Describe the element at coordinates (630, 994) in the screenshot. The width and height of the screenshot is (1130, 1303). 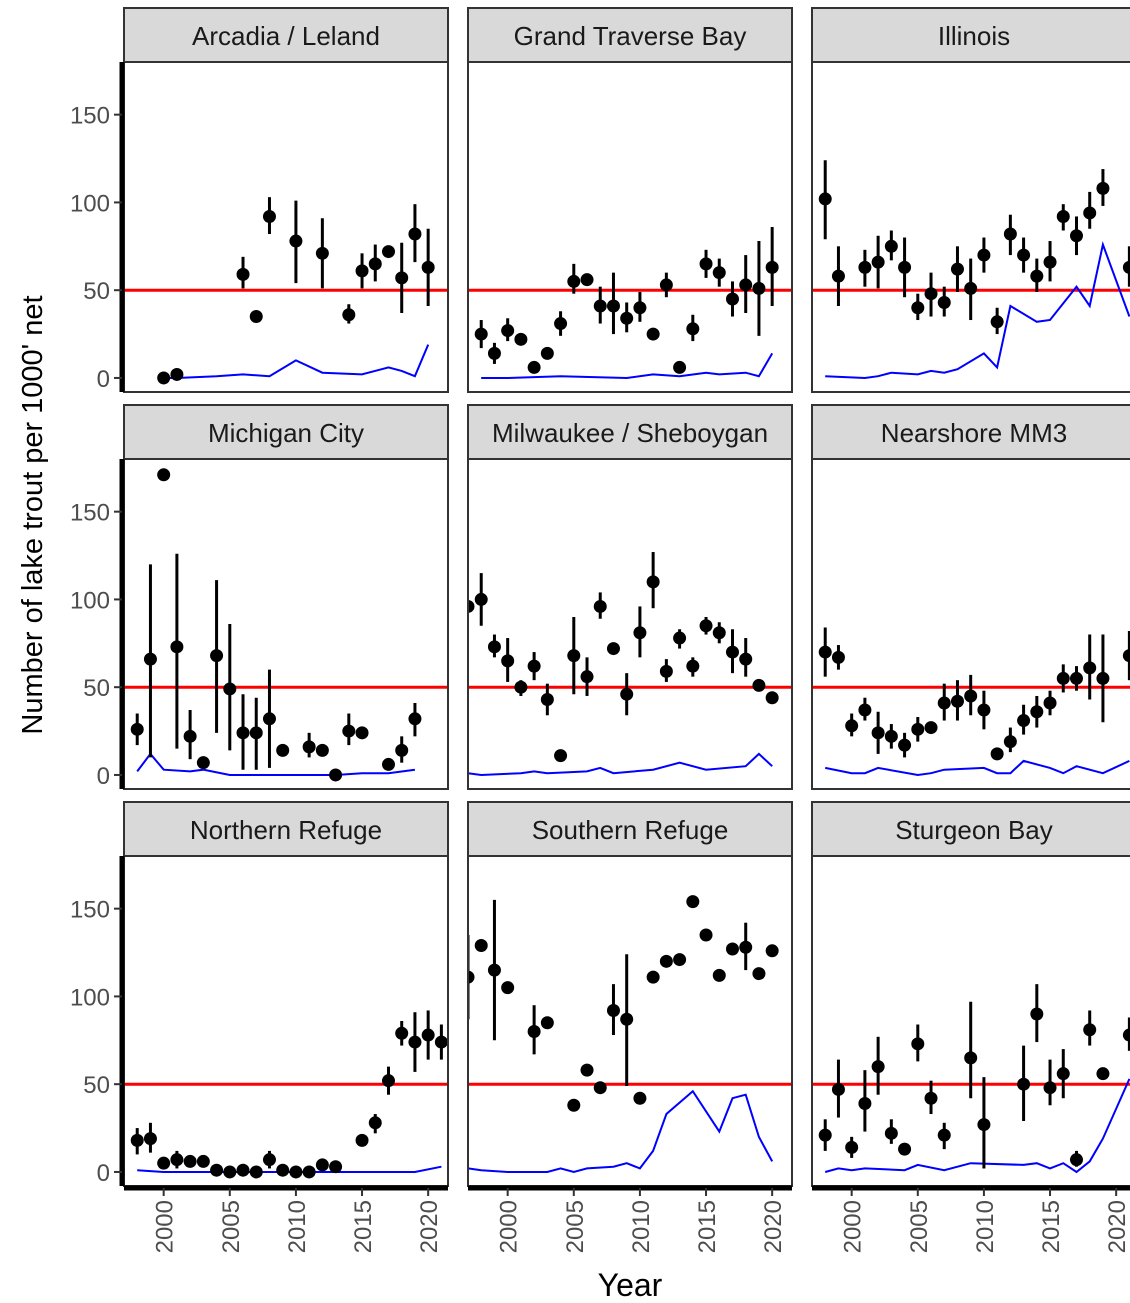
I see `panel-southern-refuge: Southern Refuge` at that location.